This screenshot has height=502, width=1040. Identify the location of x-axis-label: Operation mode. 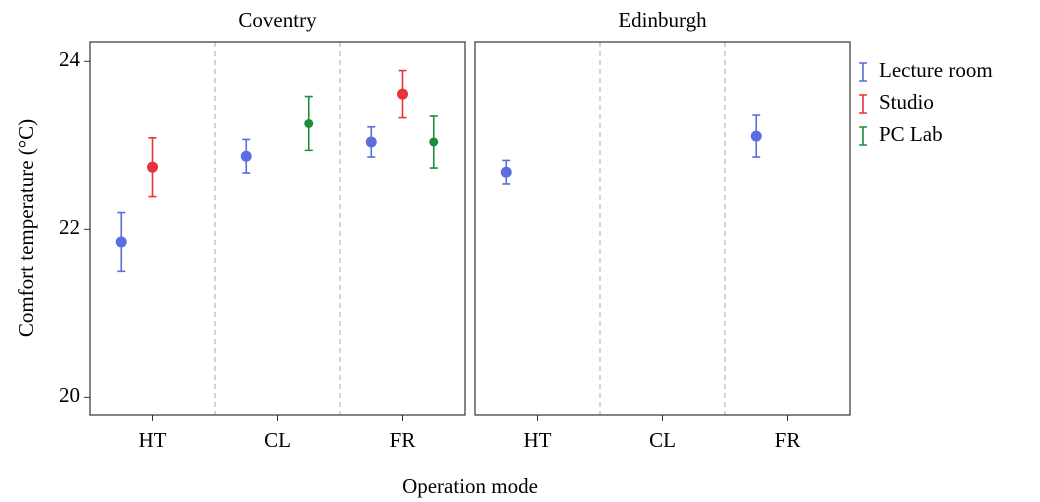
(470, 486).